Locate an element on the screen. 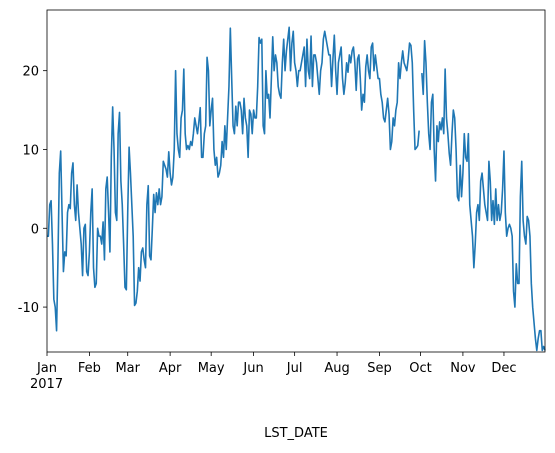 This screenshot has height=453, width=555. x-tick-label: Nov is located at coordinates (463, 368).